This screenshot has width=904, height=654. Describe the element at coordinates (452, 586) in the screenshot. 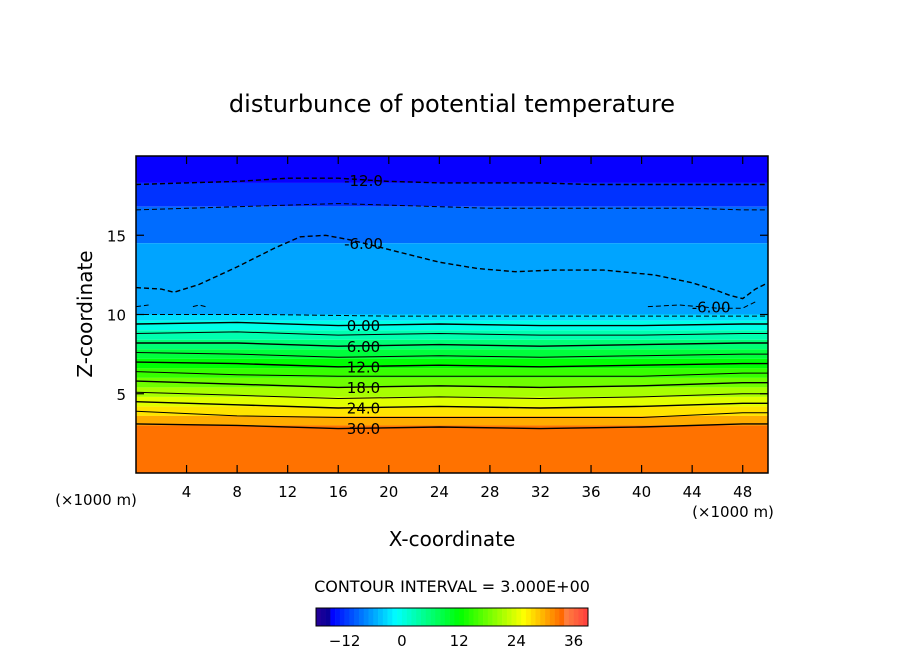

I see `contour-interval-label: CONTOUR INTERVAL = 3.000E+00` at that location.